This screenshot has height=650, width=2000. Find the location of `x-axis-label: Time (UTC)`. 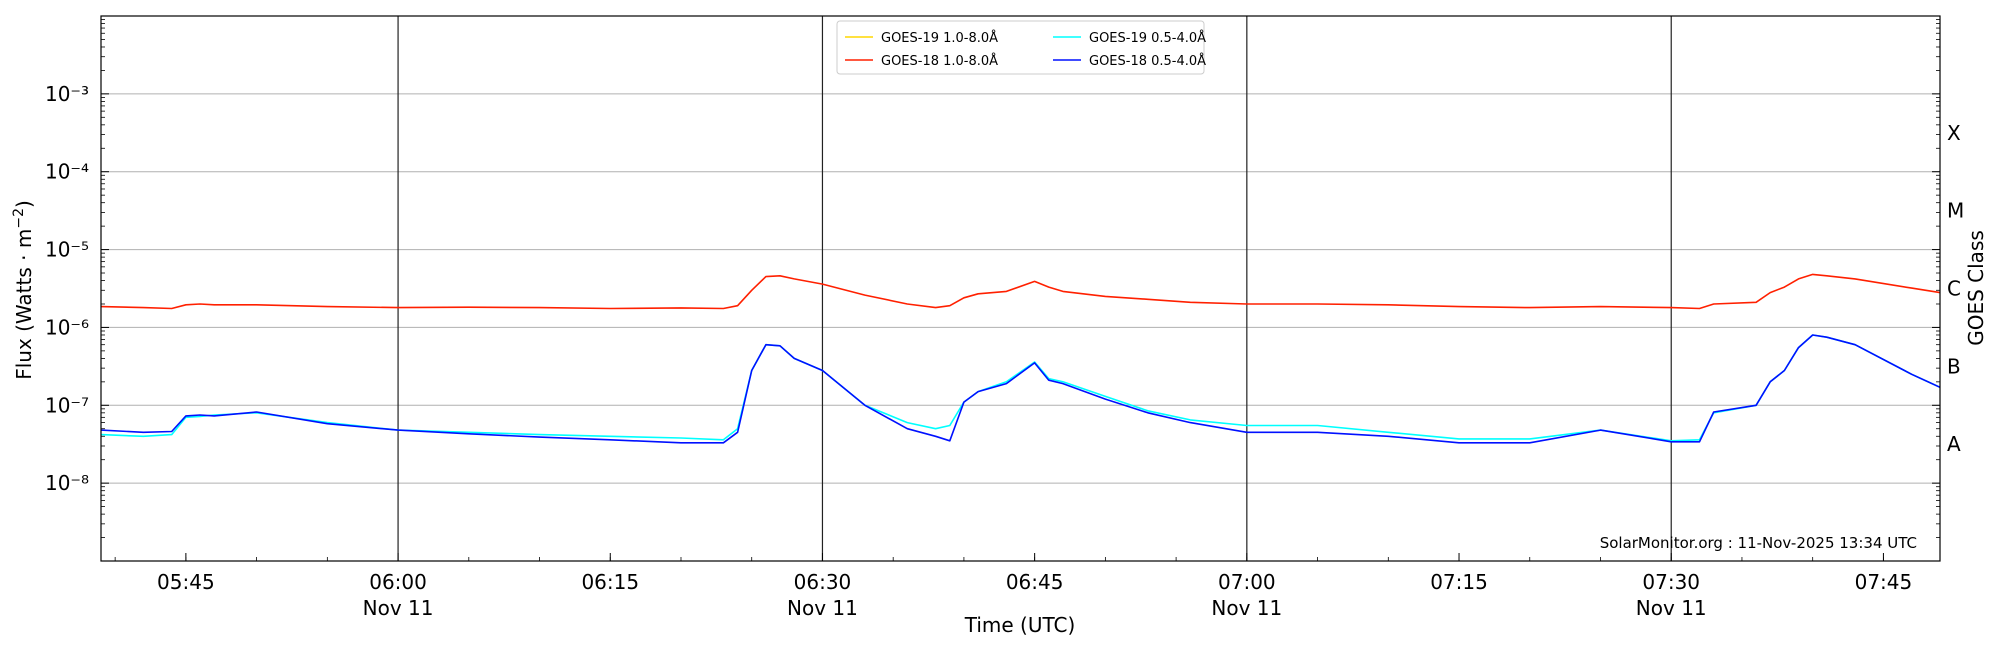

x-axis-label: Time (UTC) is located at coordinates (1020, 625).